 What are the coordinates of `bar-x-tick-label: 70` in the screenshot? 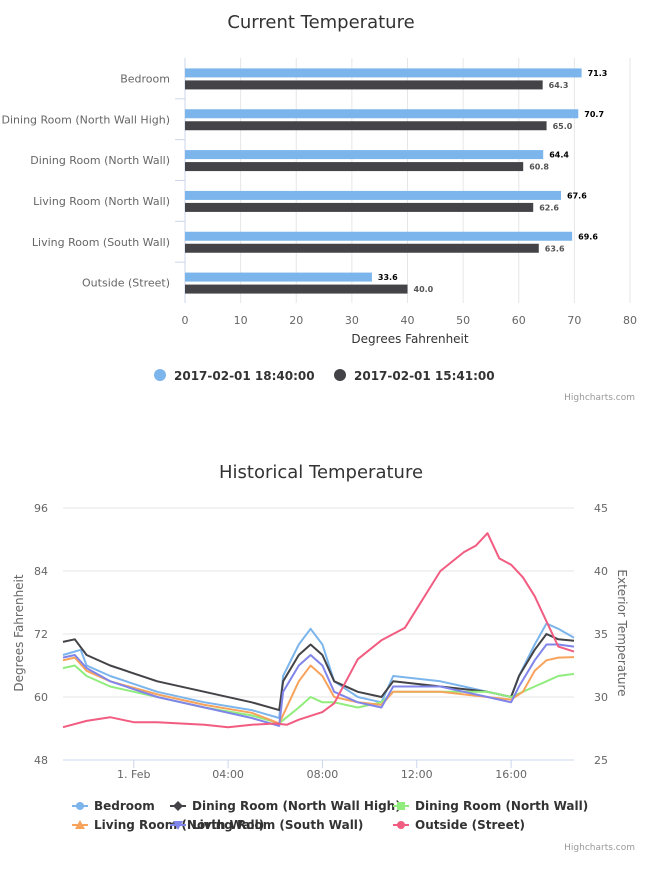 It's located at (574, 320).